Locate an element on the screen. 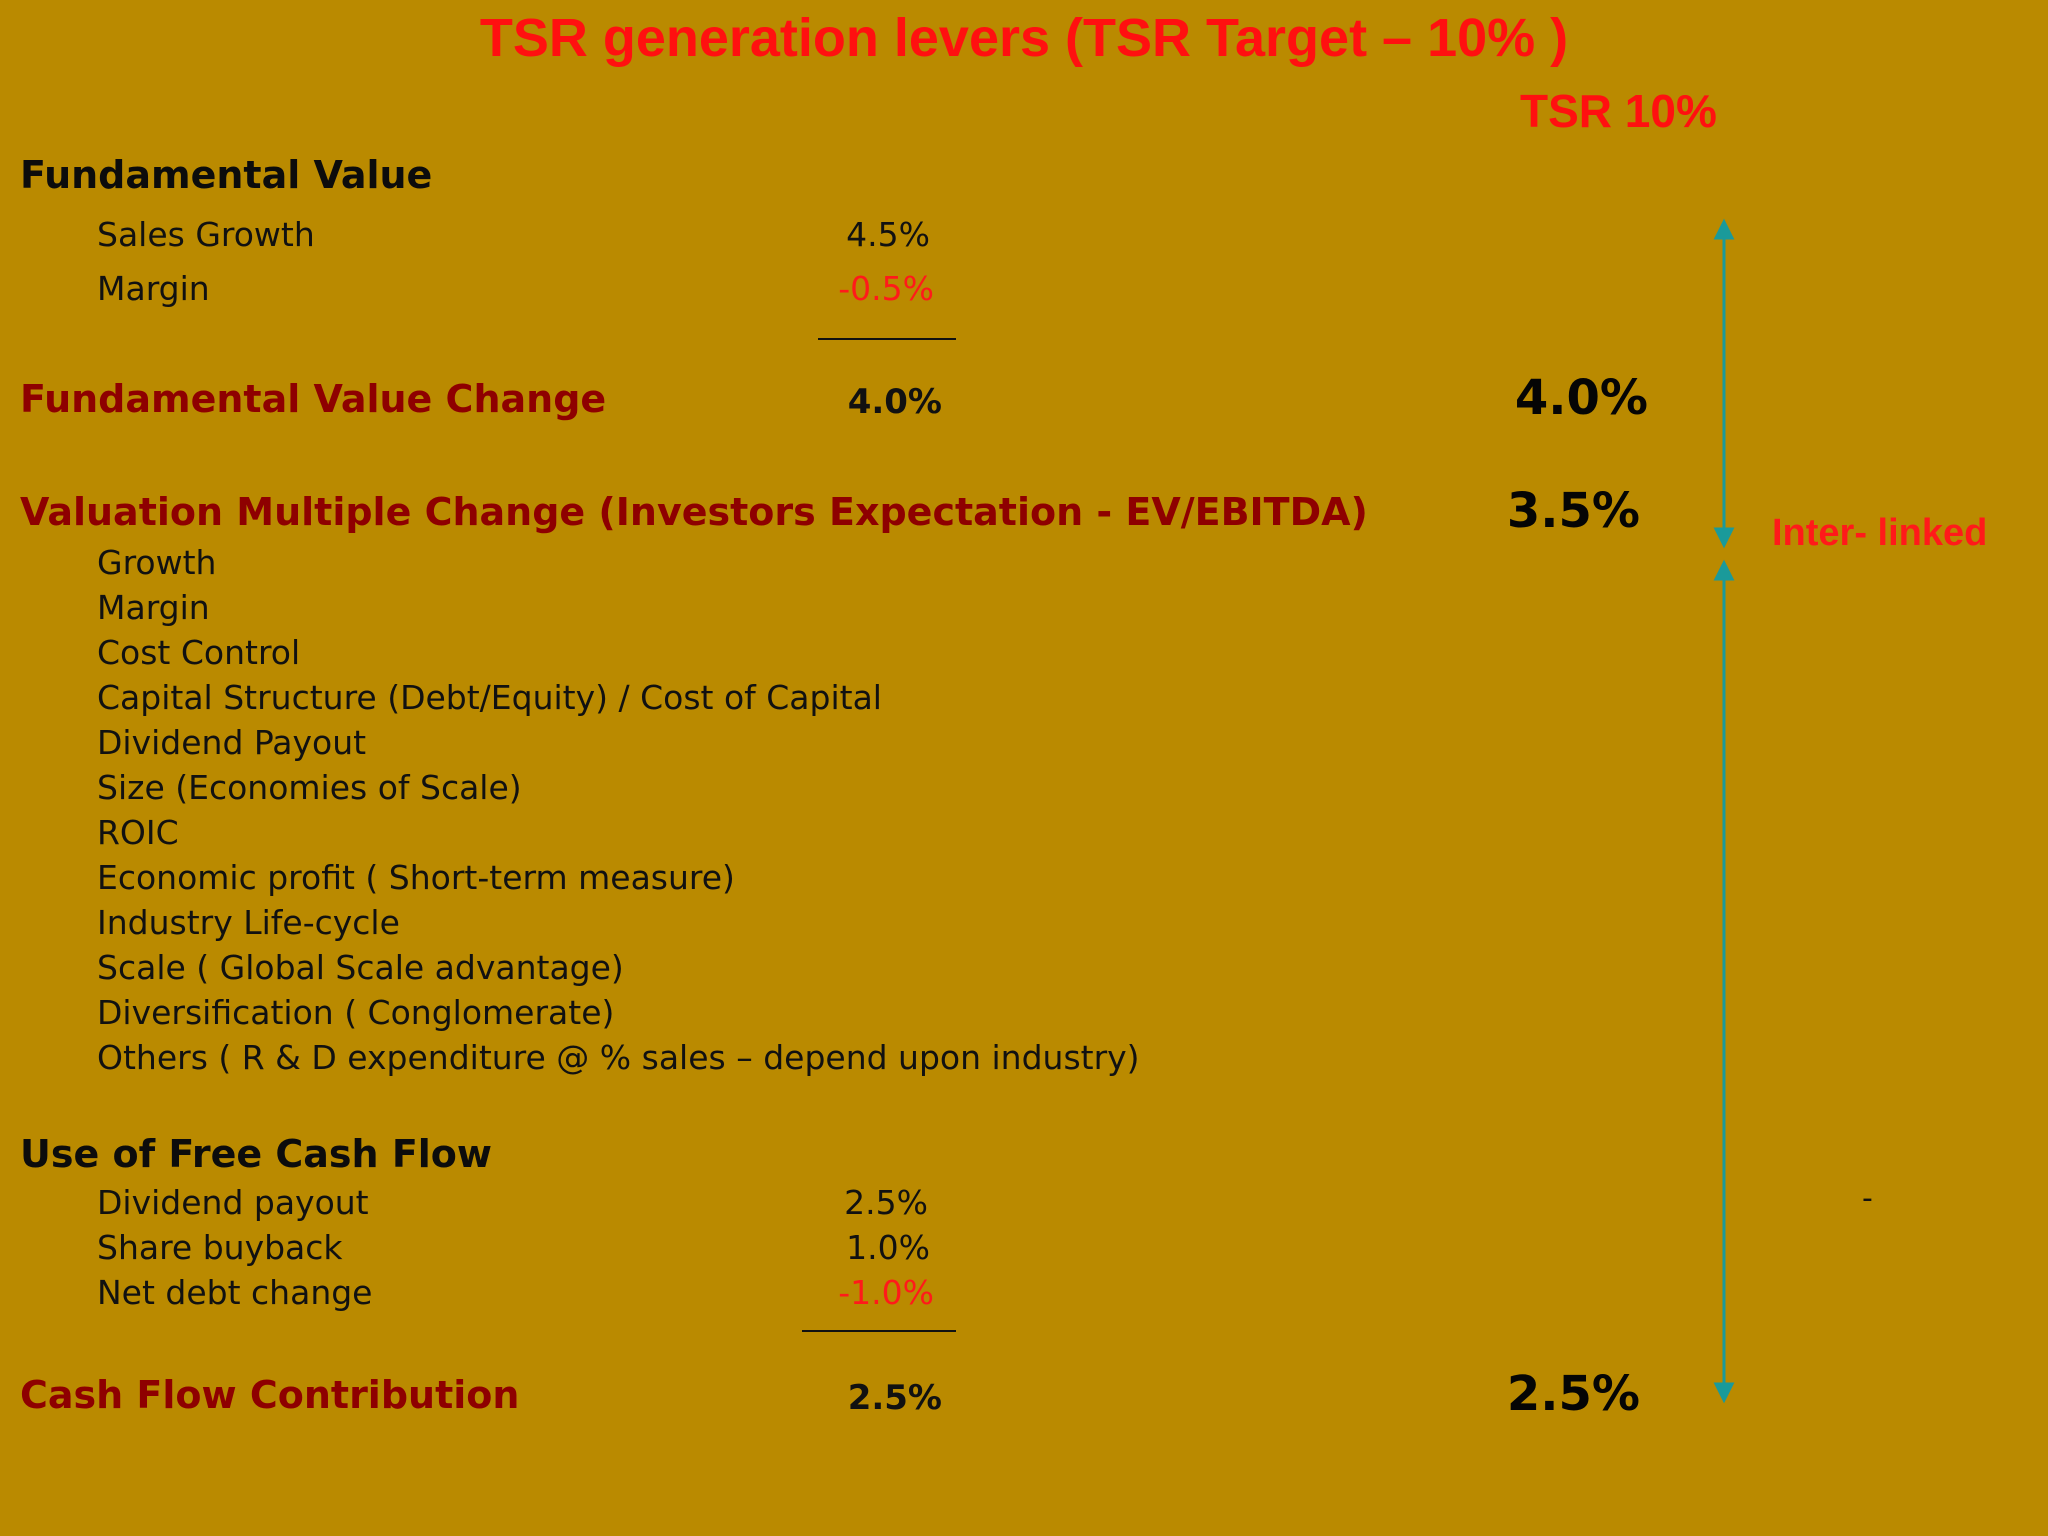 The height and width of the screenshot is (1536, 2048). valuation-item-dividend-payout: Dividend Payout is located at coordinates (232, 742).